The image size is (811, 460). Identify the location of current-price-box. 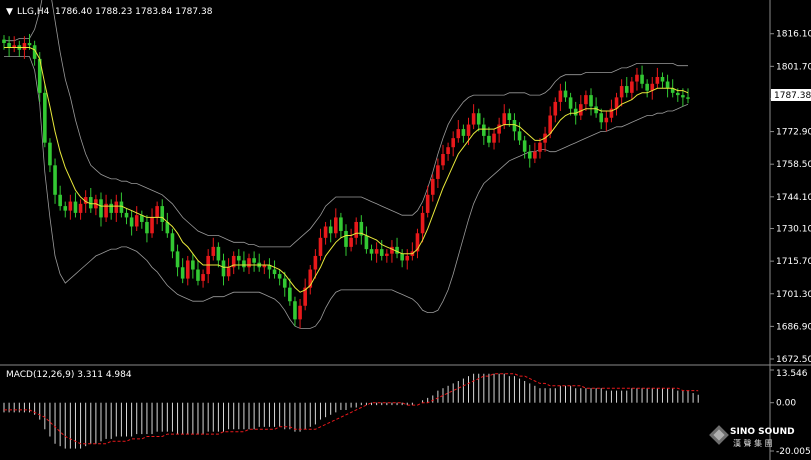
(791, 95).